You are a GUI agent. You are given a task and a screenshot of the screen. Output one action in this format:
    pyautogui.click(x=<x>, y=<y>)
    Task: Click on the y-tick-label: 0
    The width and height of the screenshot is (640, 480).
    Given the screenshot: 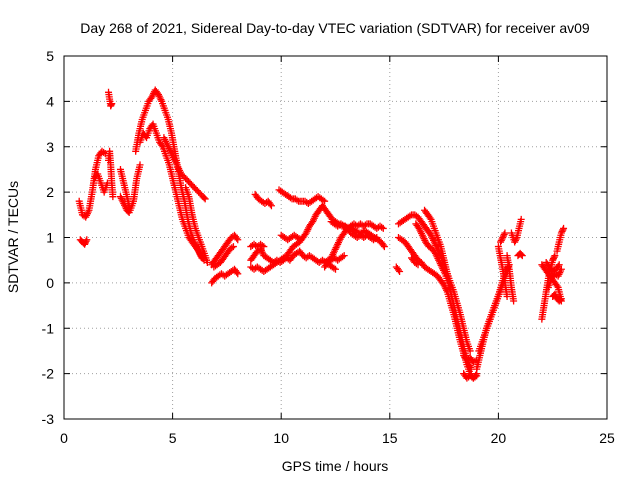 What is the action you would take?
    pyautogui.click(x=50, y=283)
    